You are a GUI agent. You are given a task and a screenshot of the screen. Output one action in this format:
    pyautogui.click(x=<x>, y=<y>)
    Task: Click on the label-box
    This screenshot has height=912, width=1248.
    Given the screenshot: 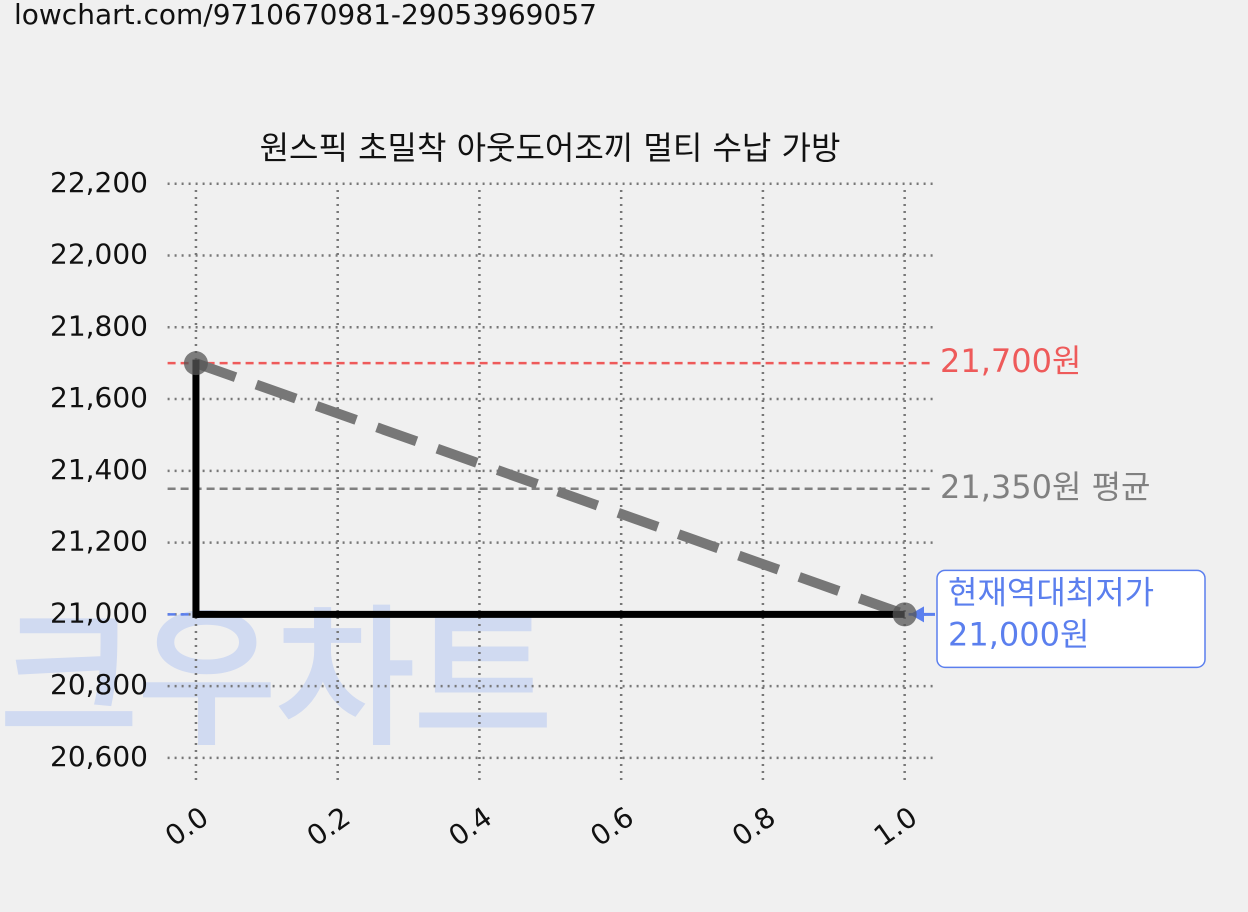 What is the action you would take?
    pyautogui.click(x=1071, y=619)
    